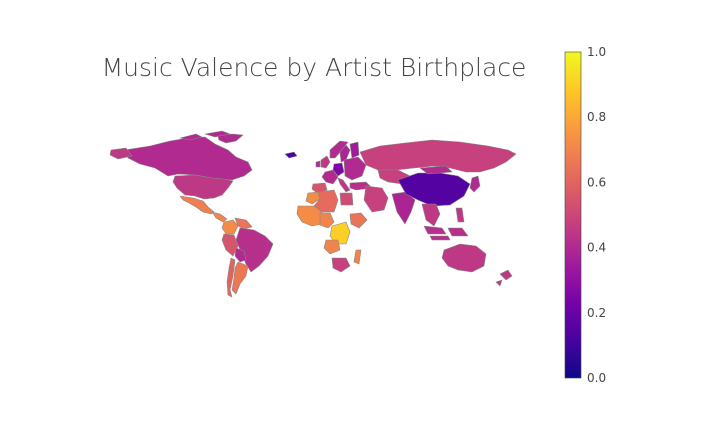 This screenshot has height=432, width=720. Describe the element at coordinates (341, 265) in the screenshot. I see `region-south-africa` at that location.